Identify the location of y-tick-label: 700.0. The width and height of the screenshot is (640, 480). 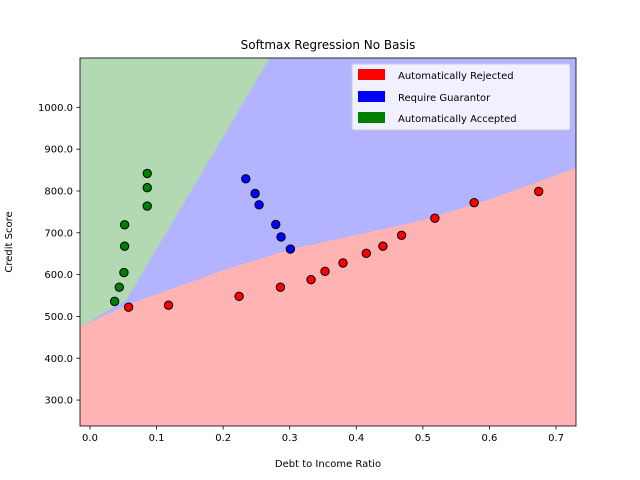
(58, 233).